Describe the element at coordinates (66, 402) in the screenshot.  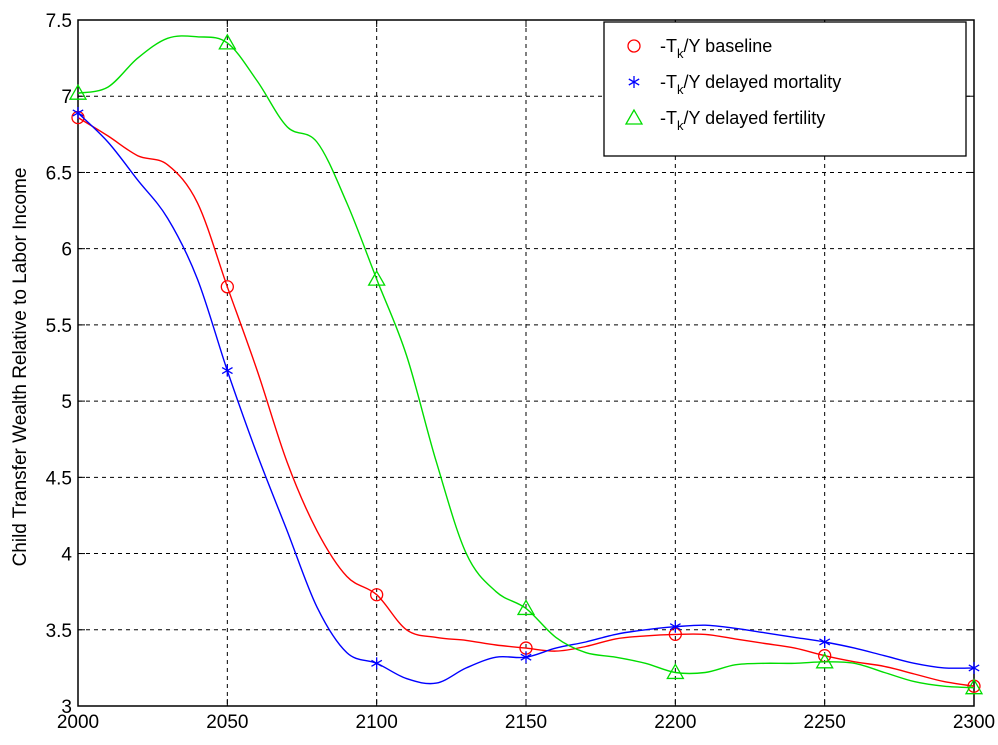
I see `y-tick-label: 5` at that location.